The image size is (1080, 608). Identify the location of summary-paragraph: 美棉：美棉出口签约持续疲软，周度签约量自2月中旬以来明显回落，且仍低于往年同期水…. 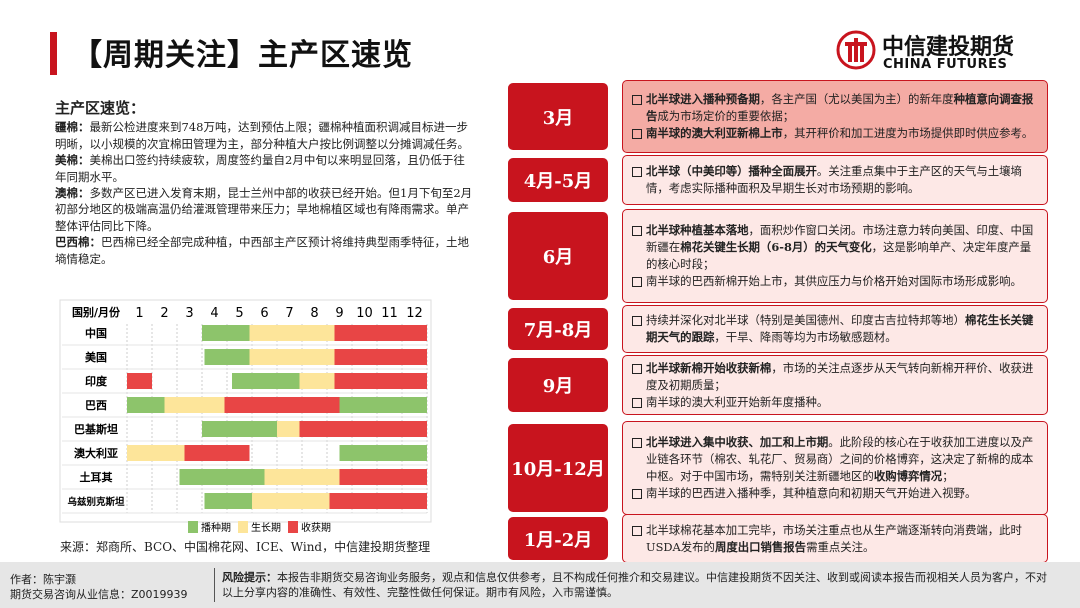
(265, 168).